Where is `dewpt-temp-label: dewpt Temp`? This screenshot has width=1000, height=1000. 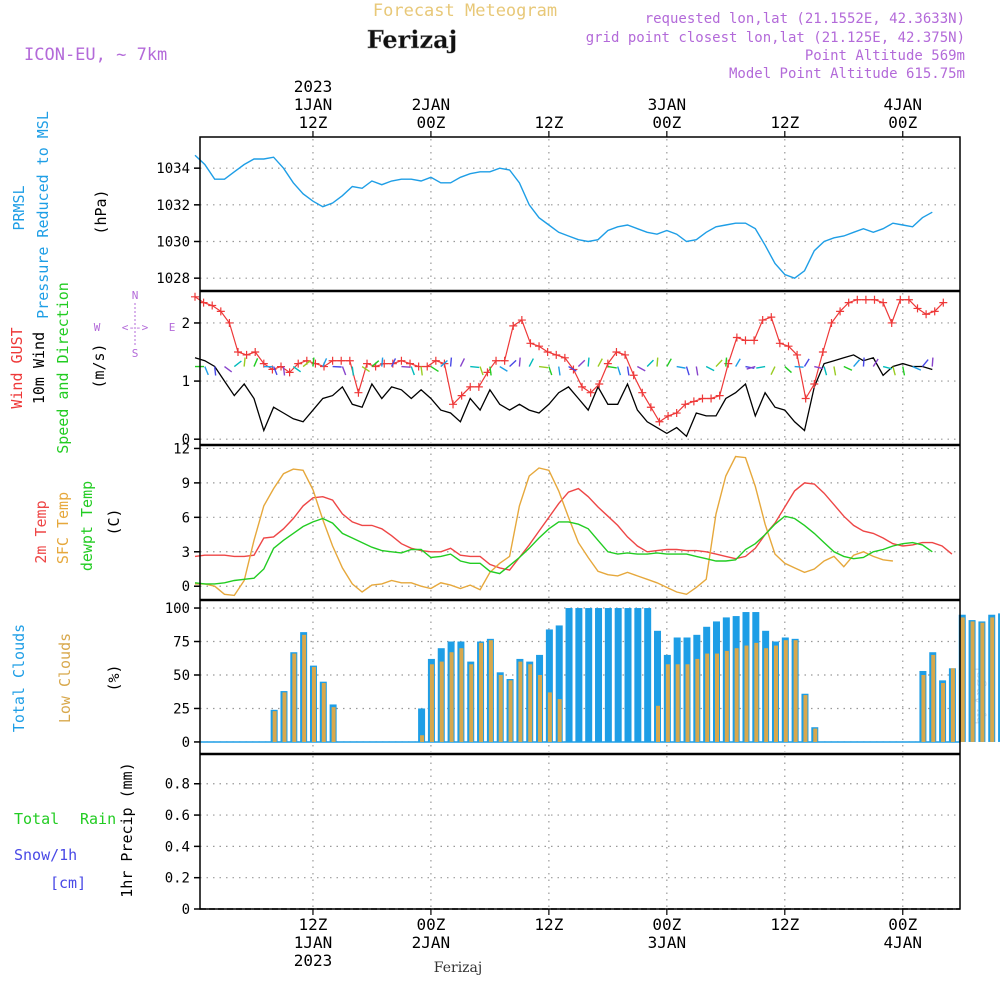
dewpt-temp-label: dewpt Temp is located at coordinates (87, 526).